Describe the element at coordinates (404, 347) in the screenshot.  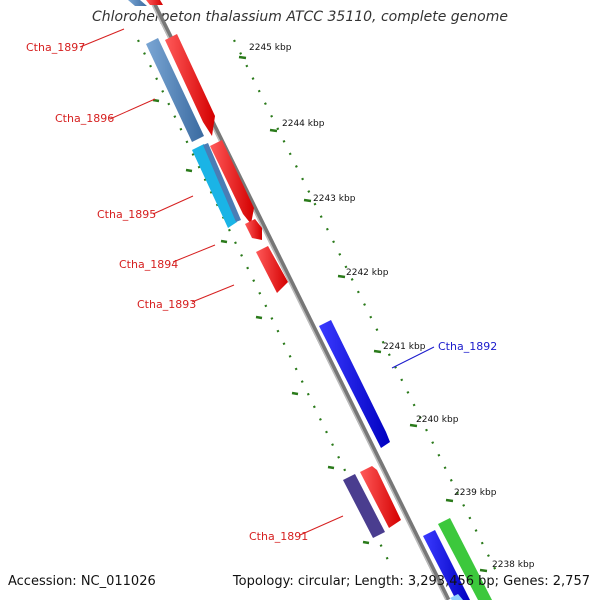
I see `tick-label: 2241 kbp` at that location.